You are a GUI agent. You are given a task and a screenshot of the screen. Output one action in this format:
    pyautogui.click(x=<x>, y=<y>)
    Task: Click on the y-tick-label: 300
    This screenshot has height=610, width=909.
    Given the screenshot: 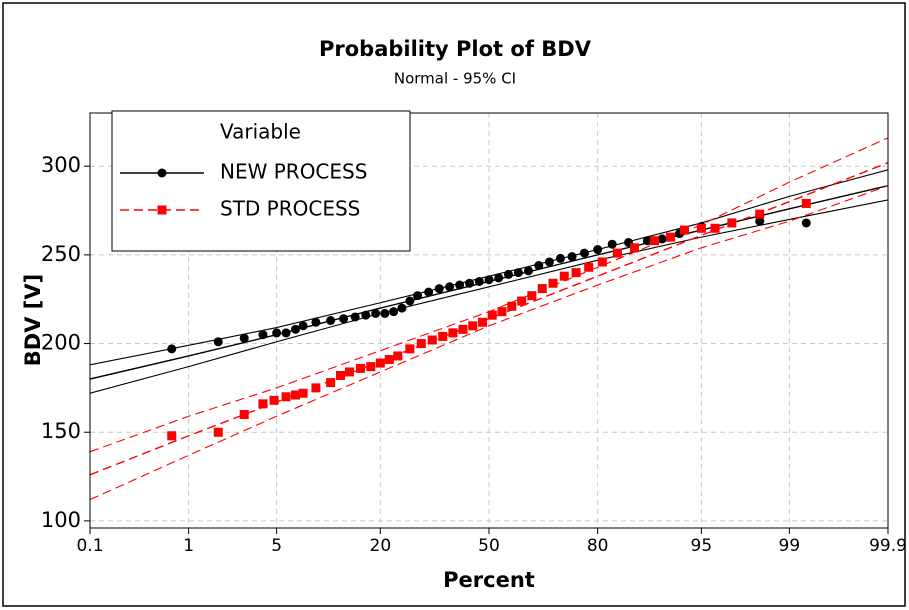 What is the action you would take?
    pyautogui.click(x=61, y=165)
    